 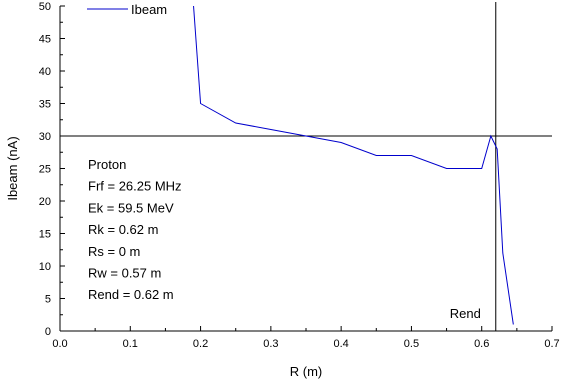 What do you see at coordinates (45, 235) in the screenshot?
I see `y-tick-label: 15` at bounding box center [45, 235].